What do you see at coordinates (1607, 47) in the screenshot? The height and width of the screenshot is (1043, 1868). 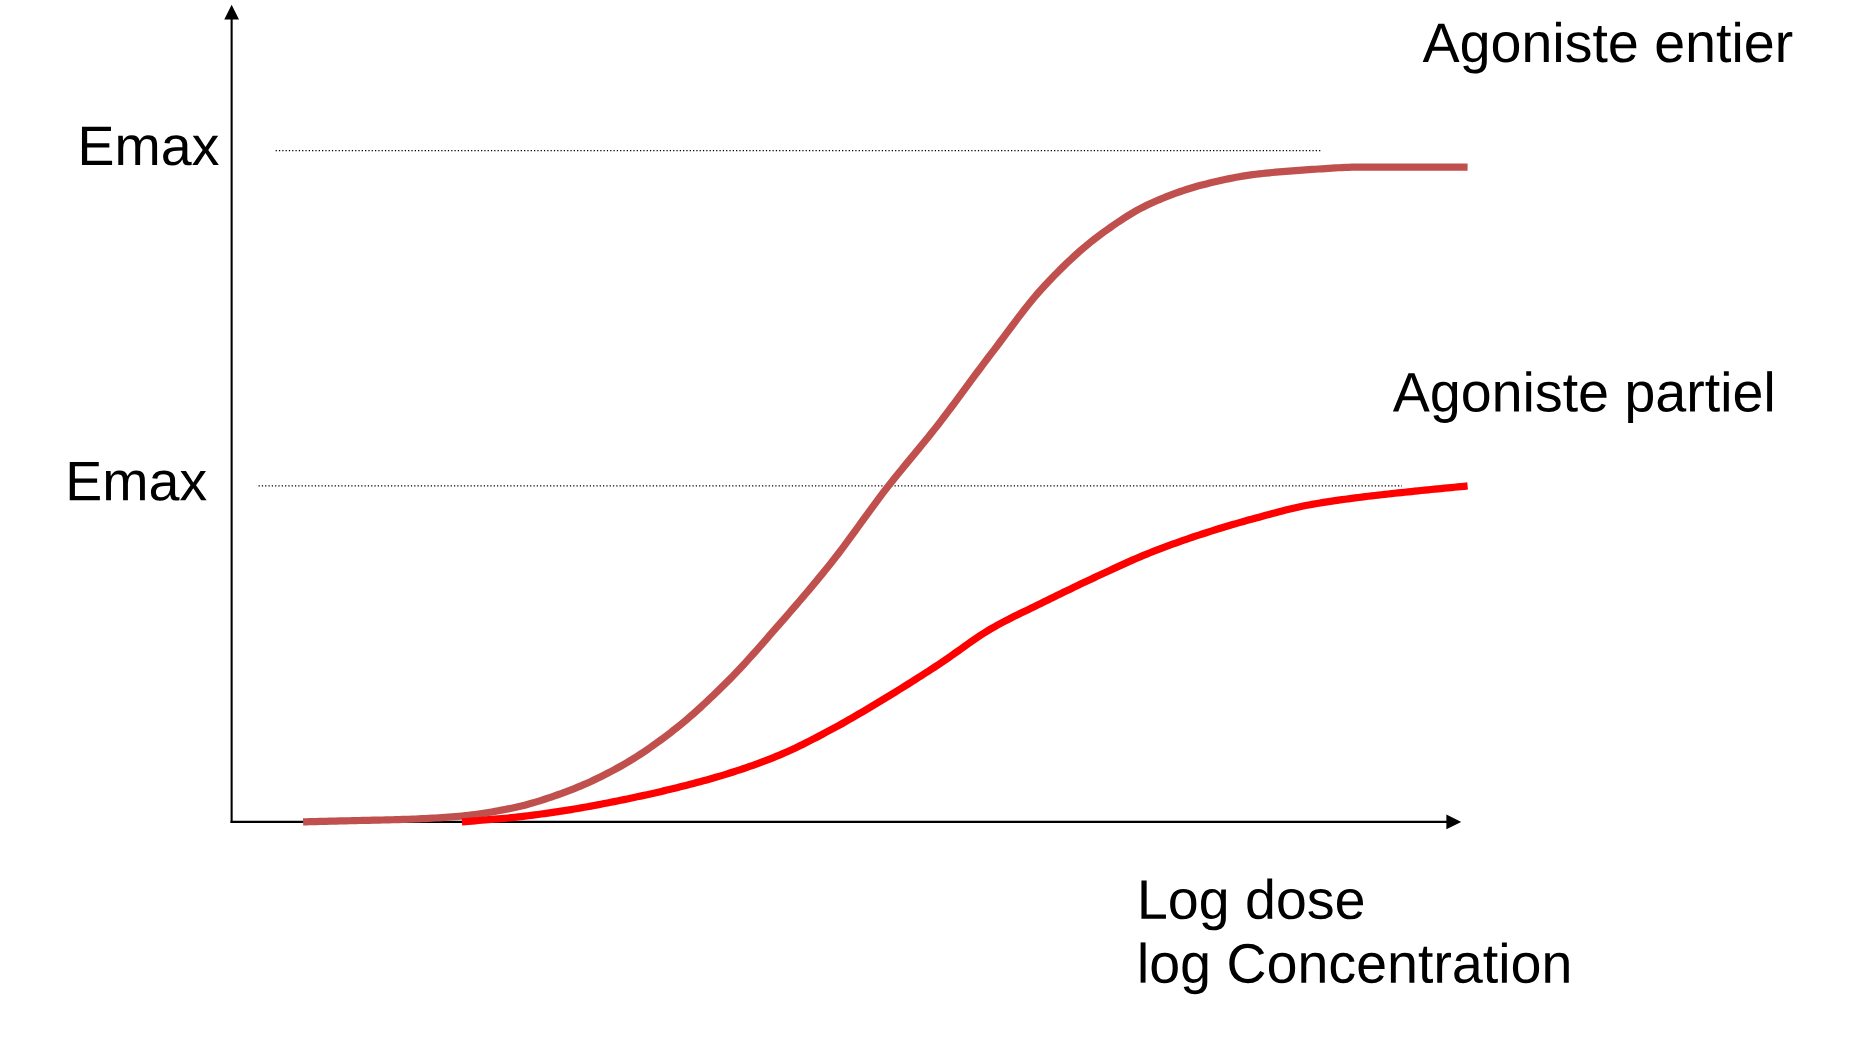 I see `series-label: Agoniste entier` at bounding box center [1607, 47].